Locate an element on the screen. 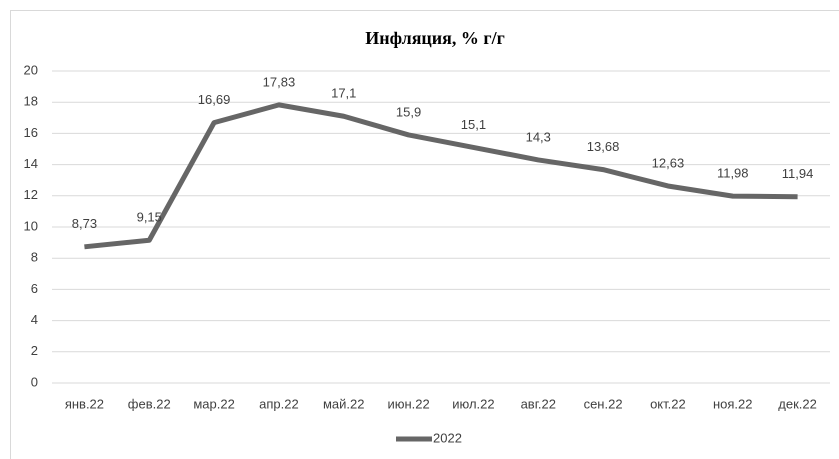 The width and height of the screenshot is (839, 459). y-tick-label: 6 is located at coordinates (34, 288).